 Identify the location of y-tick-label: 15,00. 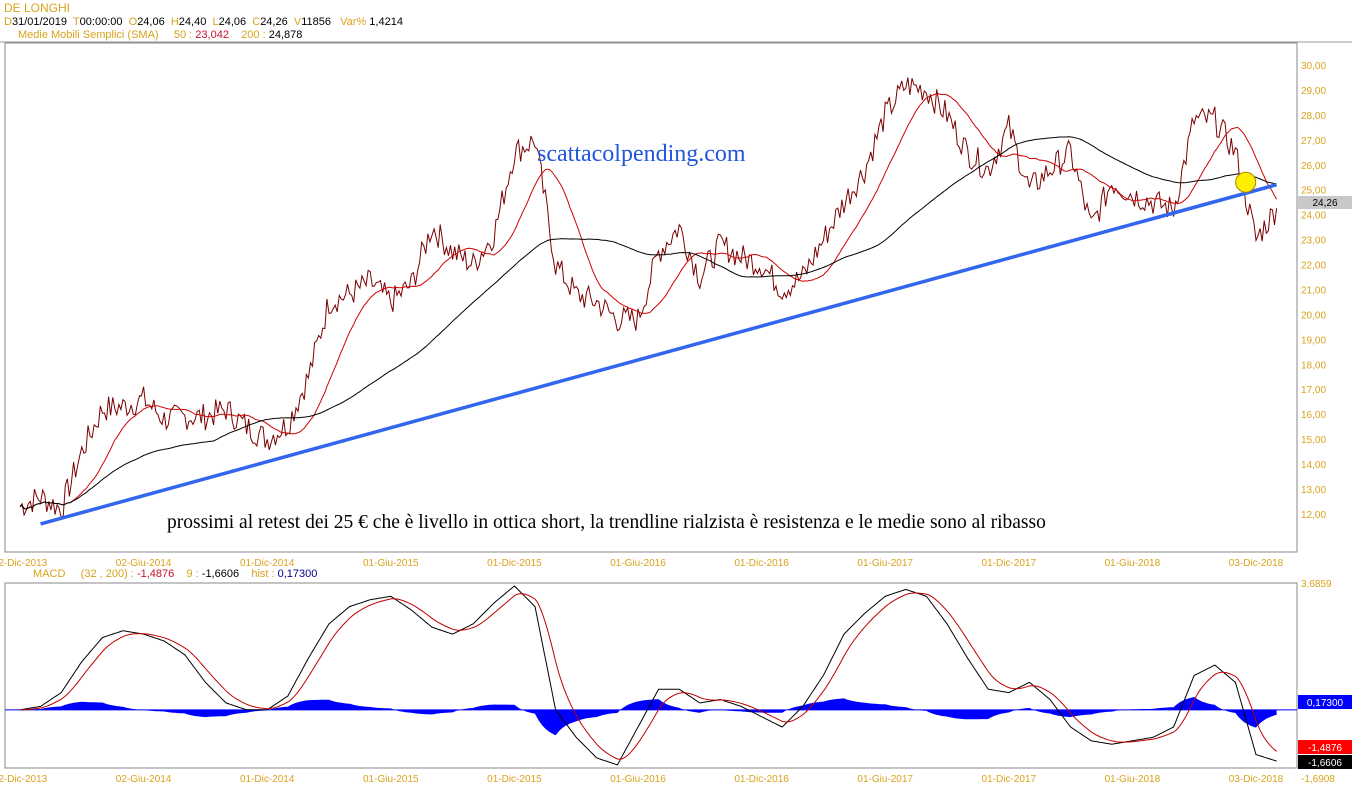
(1313, 440).